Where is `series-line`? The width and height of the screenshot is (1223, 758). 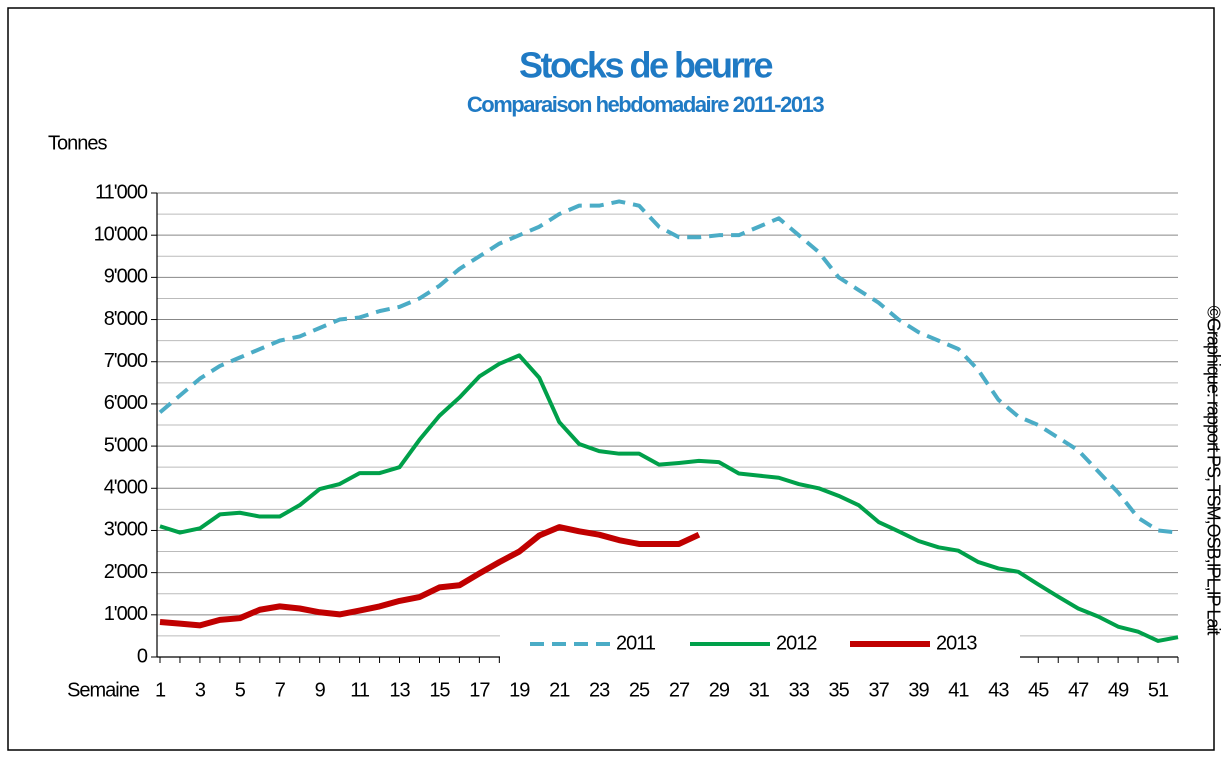 series-line is located at coordinates (430, 576).